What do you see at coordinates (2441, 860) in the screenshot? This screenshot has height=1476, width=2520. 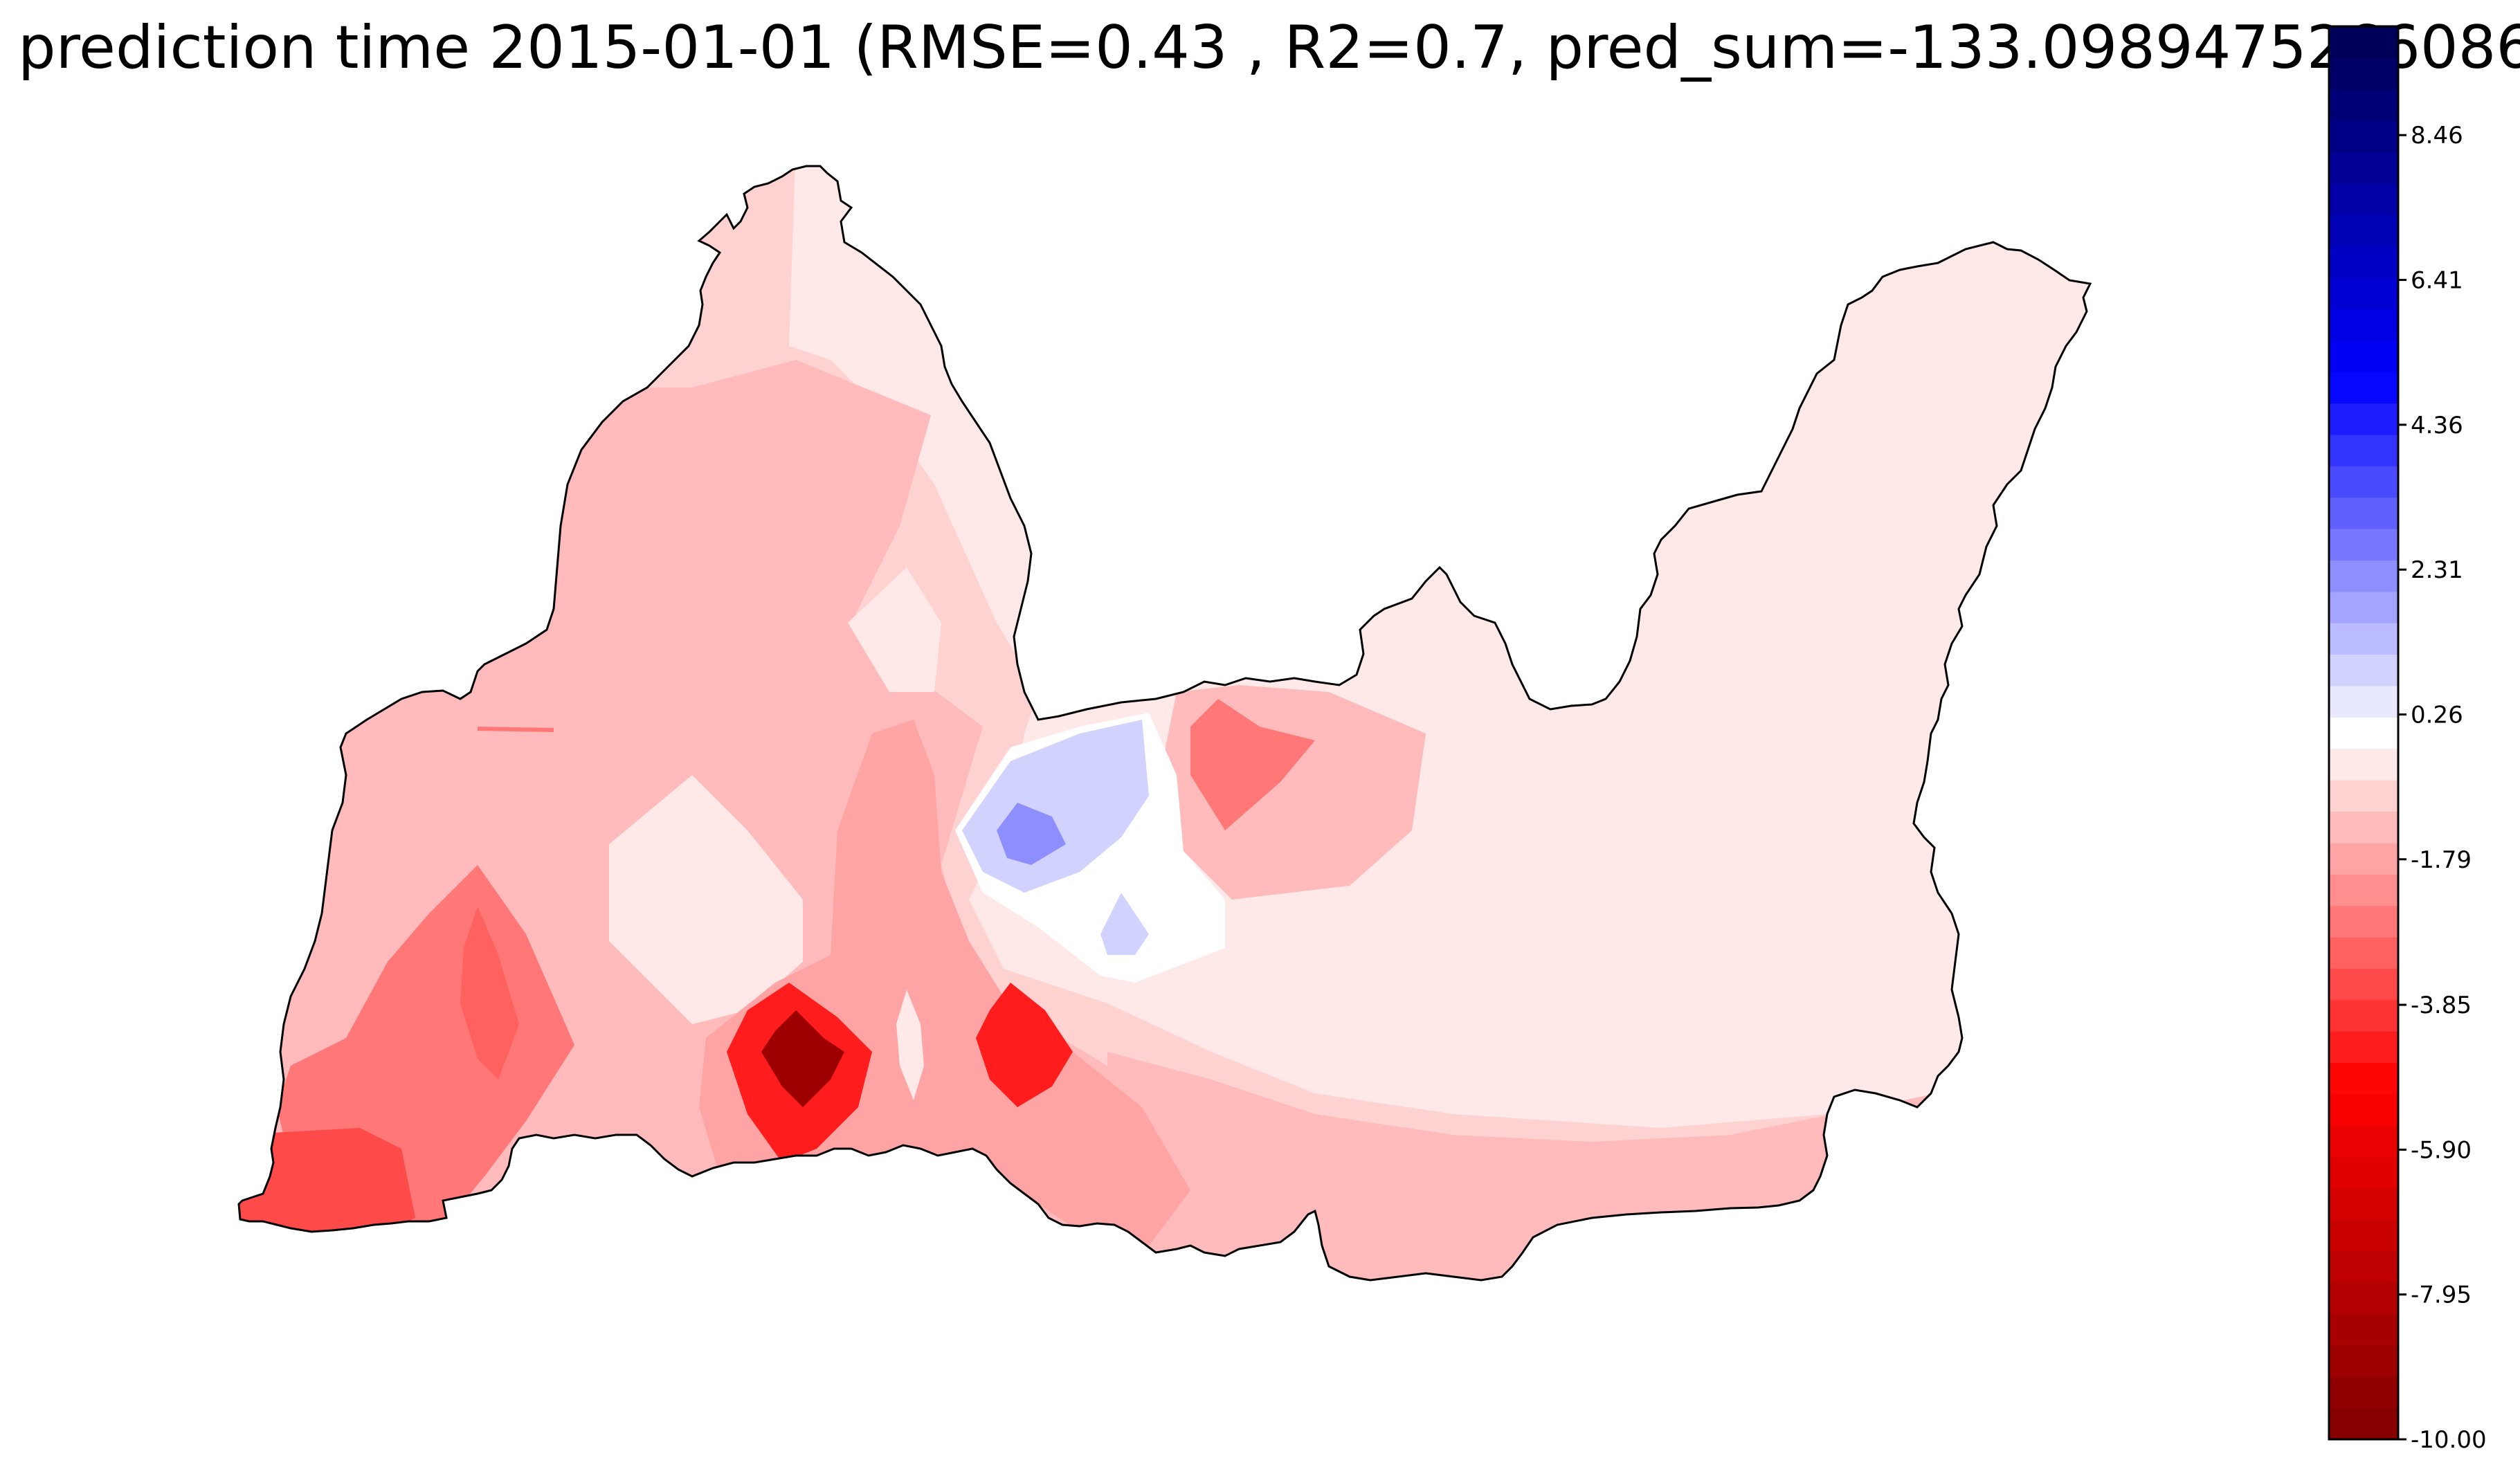 I see `colorbar-tick-label: -1.79` at bounding box center [2441, 860].